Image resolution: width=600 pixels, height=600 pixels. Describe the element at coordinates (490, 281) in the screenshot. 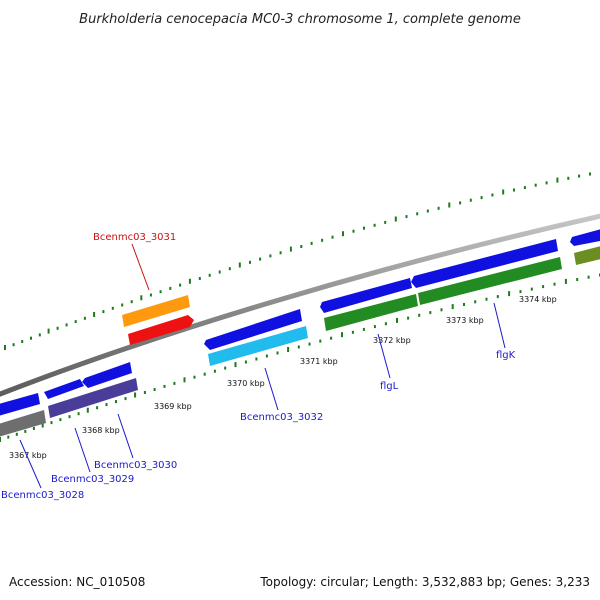

I see `gene-flgk-bottom` at that location.